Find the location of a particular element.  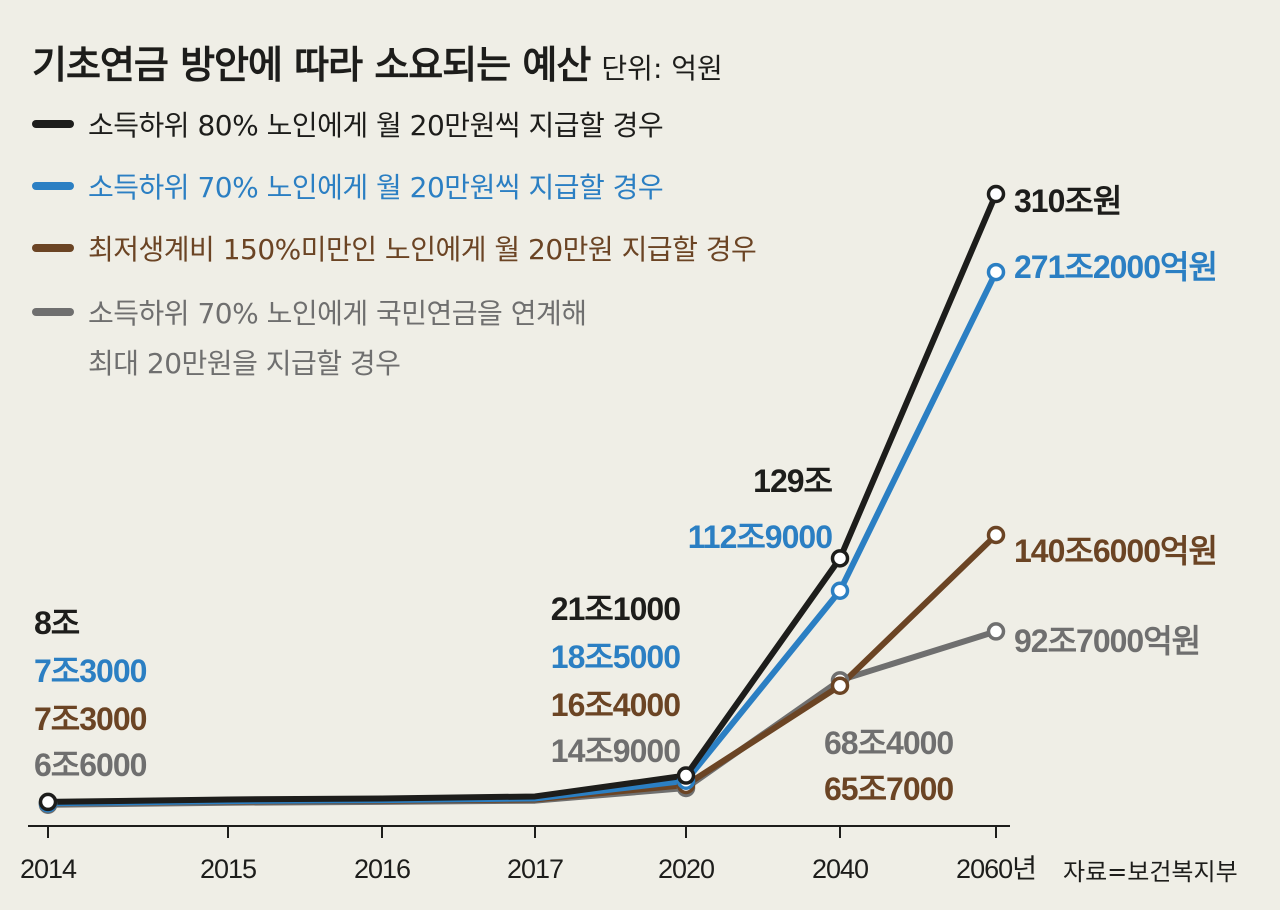

chart-title: 기초연금 방안에 따라 소요되는 예산 is located at coordinates (311, 65).